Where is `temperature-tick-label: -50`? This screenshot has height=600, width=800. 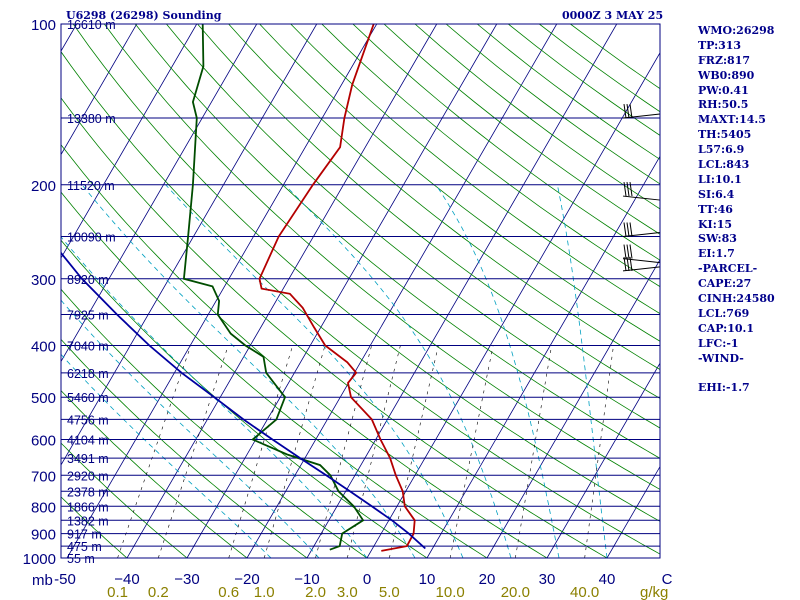
temperature-tick-label: -50 is located at coordinates (65, 579).